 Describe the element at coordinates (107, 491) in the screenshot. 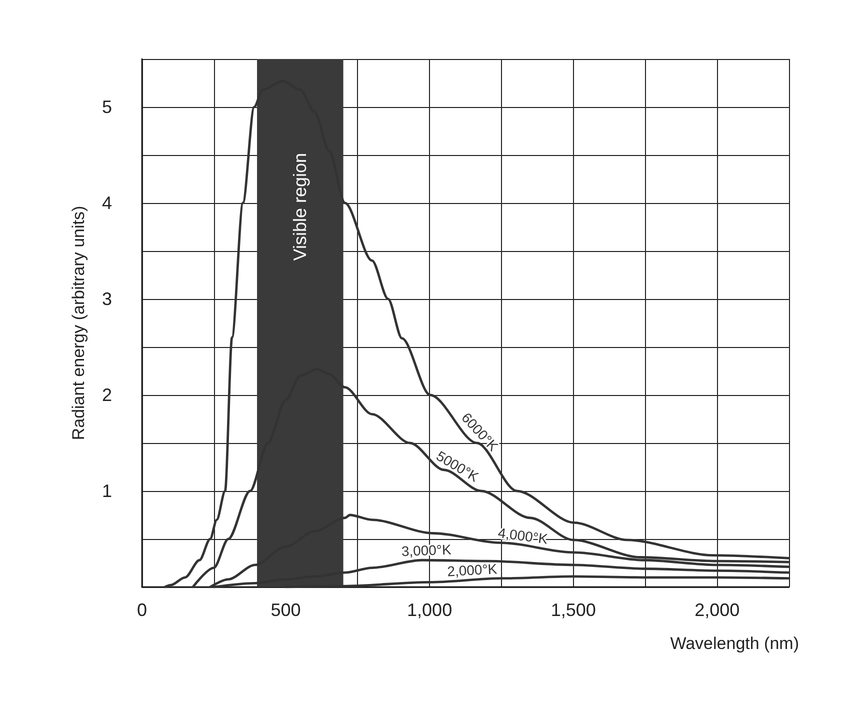

I see `y-tick-label: 1` at that location.